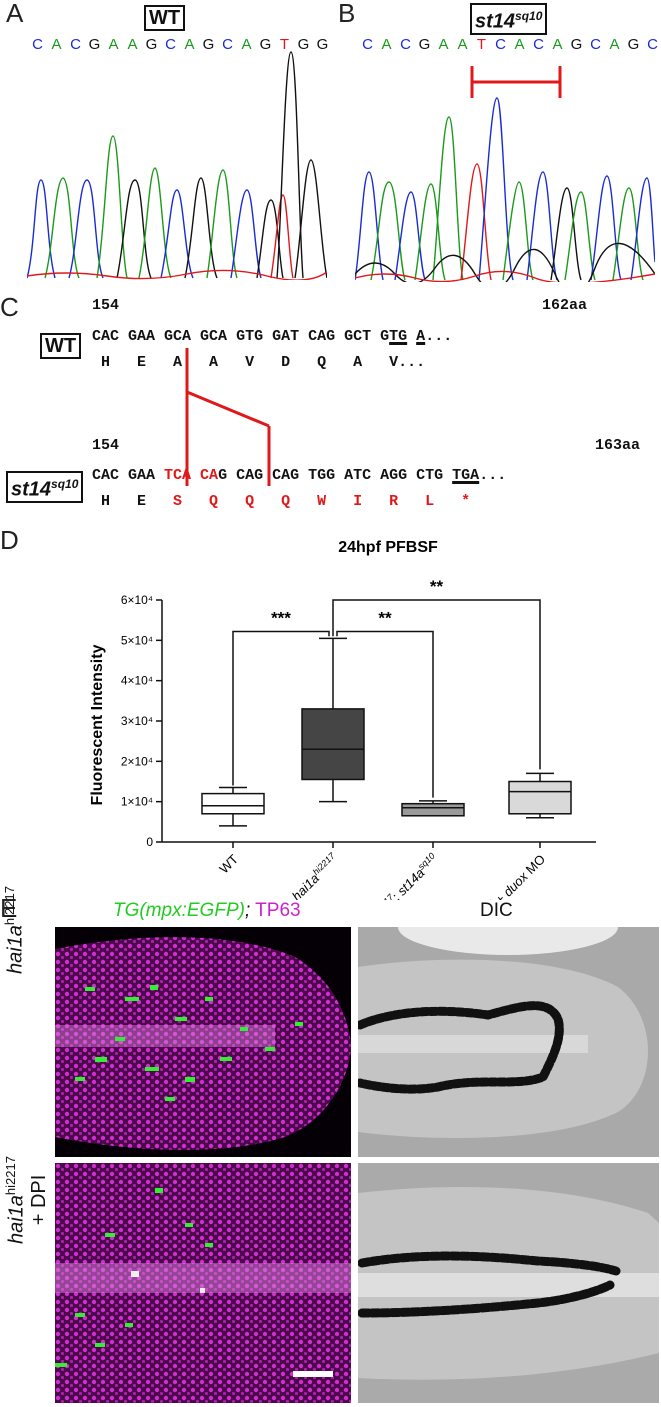 This screenshot has width=661, height=1407. I want to click on wt-codon: TG, so click(398, 336).